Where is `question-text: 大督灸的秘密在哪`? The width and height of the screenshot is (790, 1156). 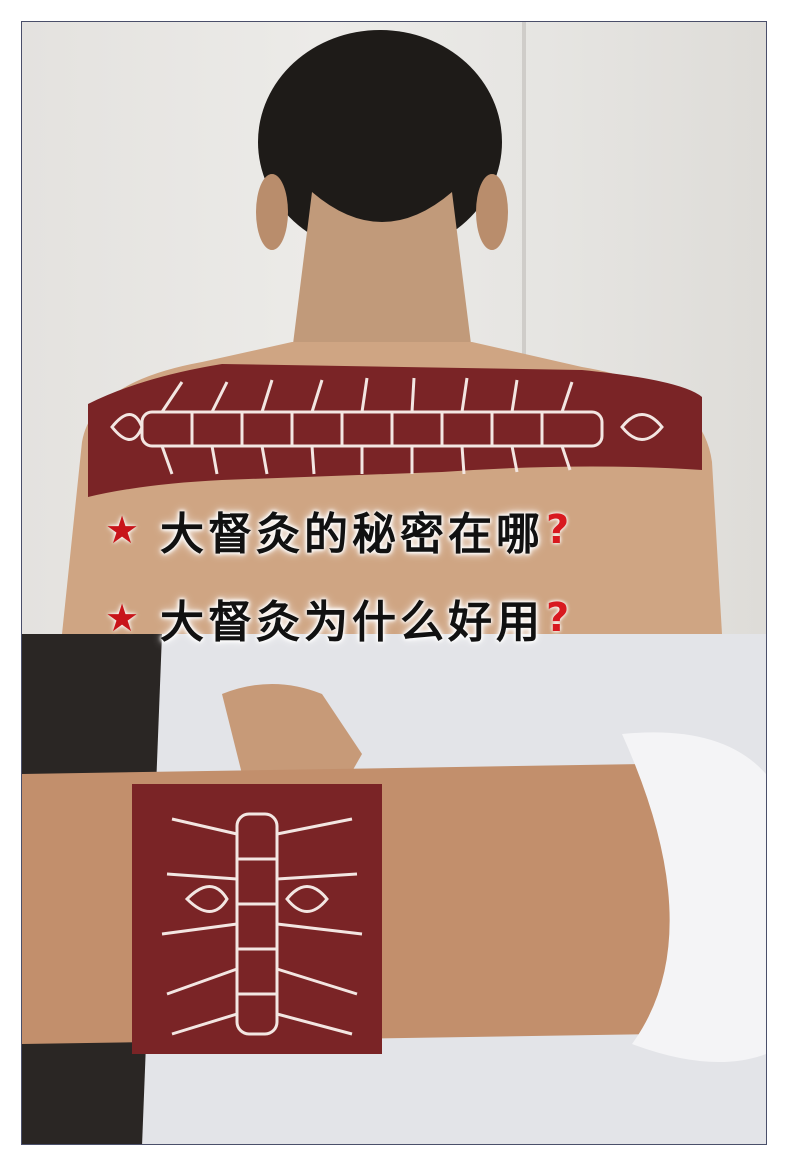
question-text: 大督灸的秘密在哪 is located at coordinates (352, 534).